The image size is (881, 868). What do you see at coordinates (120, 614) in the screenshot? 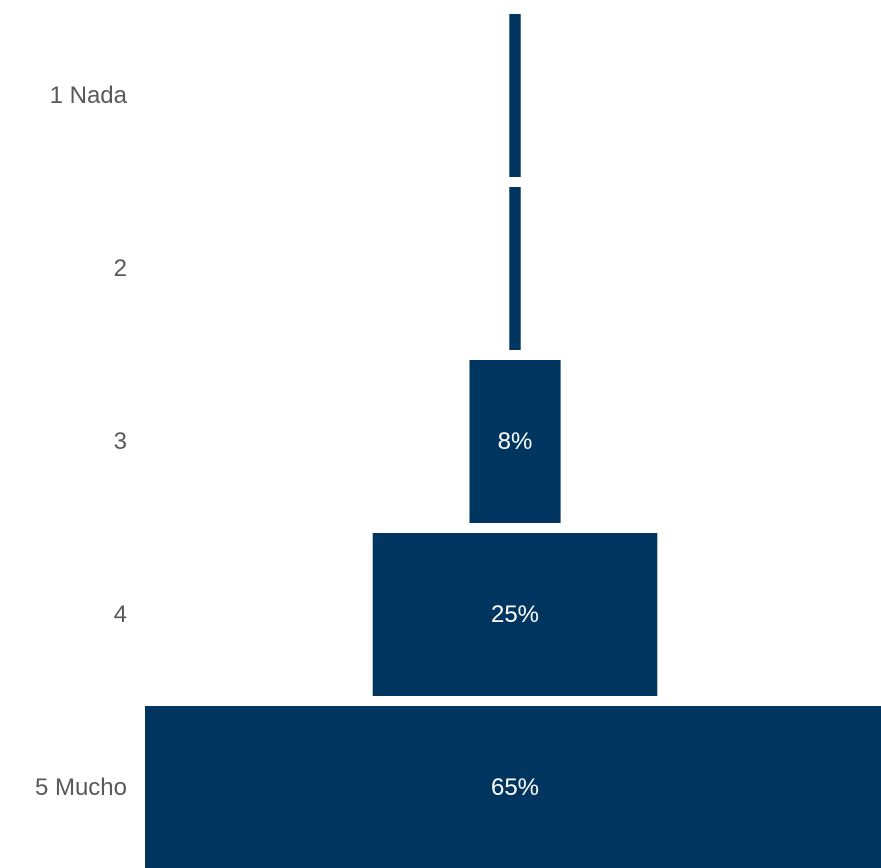
I see `category-label-4: 4` at bounding box center [120, 614].